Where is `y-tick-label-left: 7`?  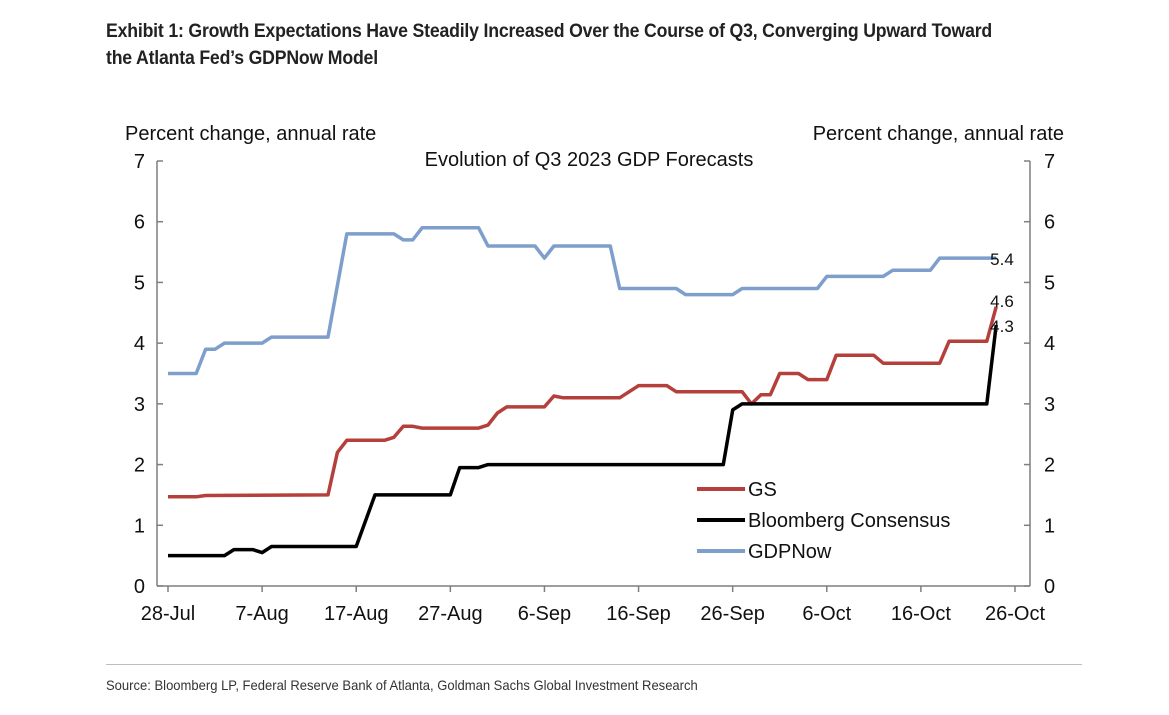 y-tick-label-left: 7 is located at coordinates (139, 162).